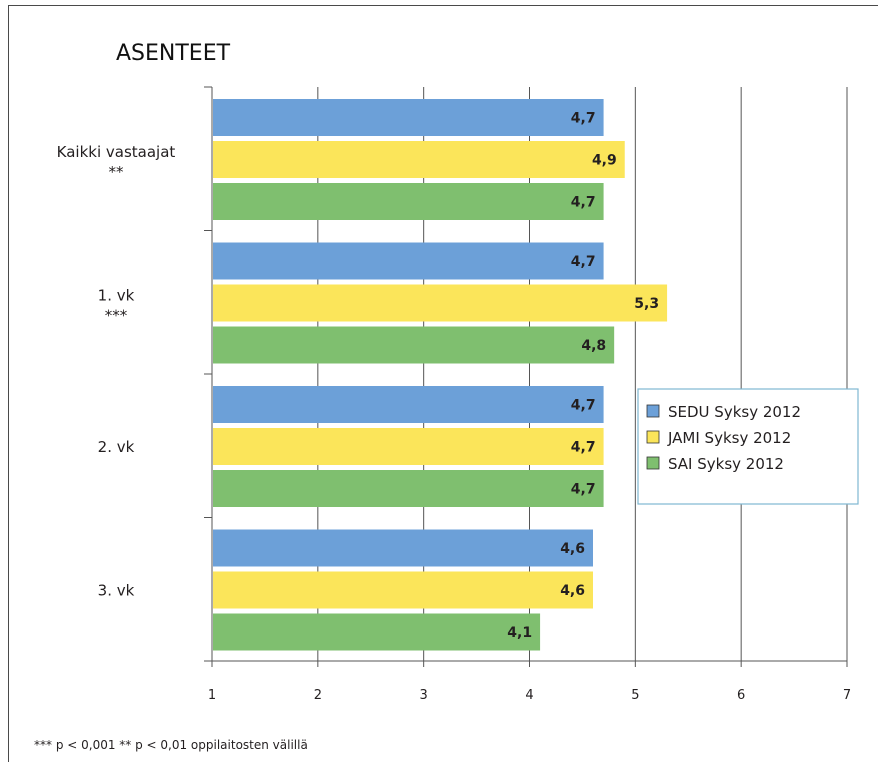 The image size is (879, 763). I want to click on category-label: 2. vk, so click(116, 447).